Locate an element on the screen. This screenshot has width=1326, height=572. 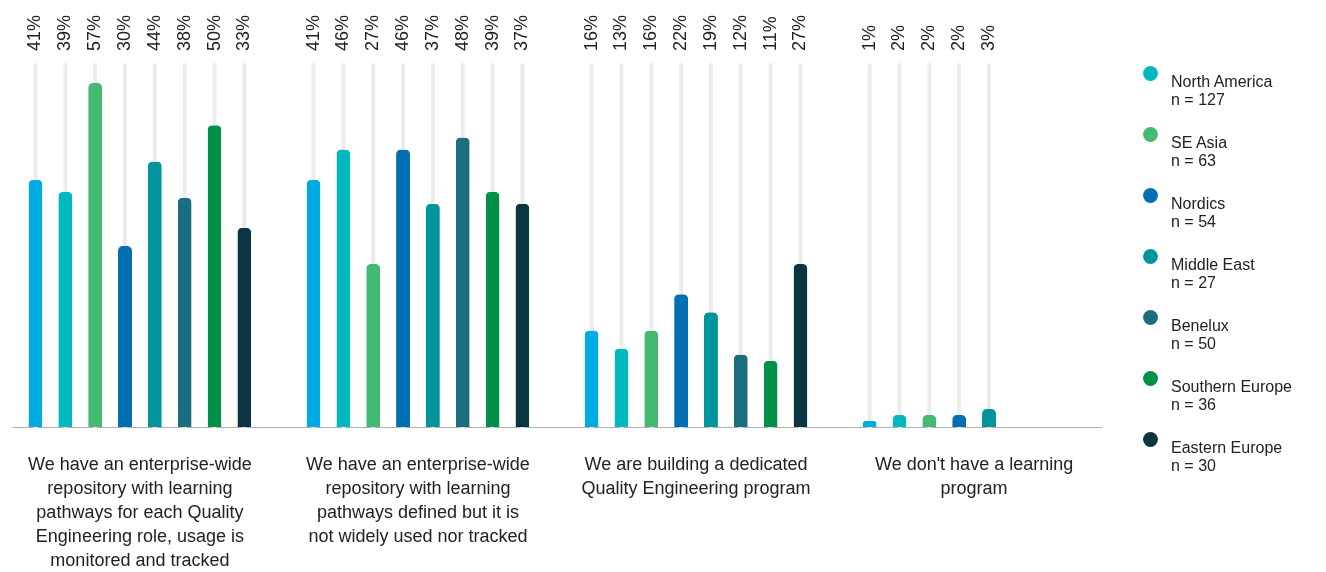
x-tick-label: We have an enterprise-wide repository with learning pathways defined but it is not widely used nor tracked is located at coordinates (418, 499).